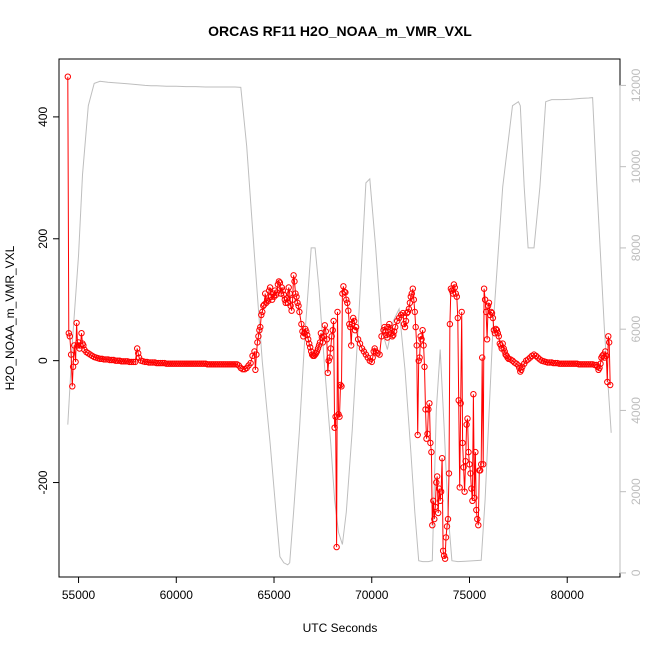 This screenshot has width=650, height=650. Describe the element at coordinates (48, 301) in the screenshot. I see `y-axis: -200 0 200 400` at that location.